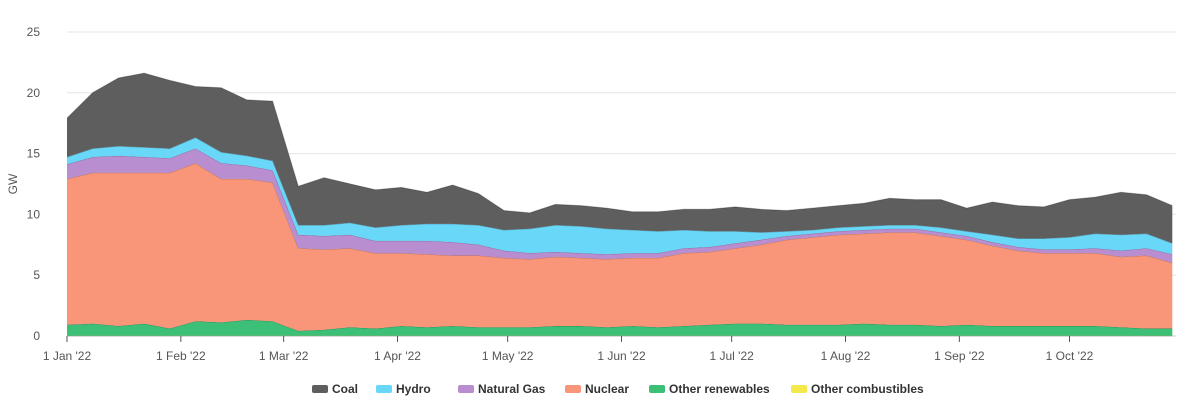 The width and height of the screenshot is (1186, 410). Describe the element at coordinates (413, 389) in the screenshot. I see `legend-label: Hydro` at that location.